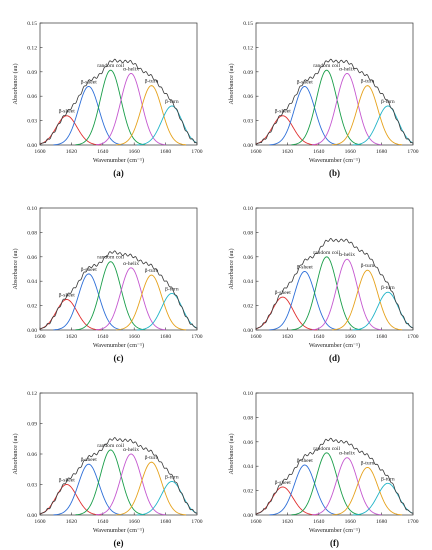  I want to click on panel-label: (c), so click(119, 358).